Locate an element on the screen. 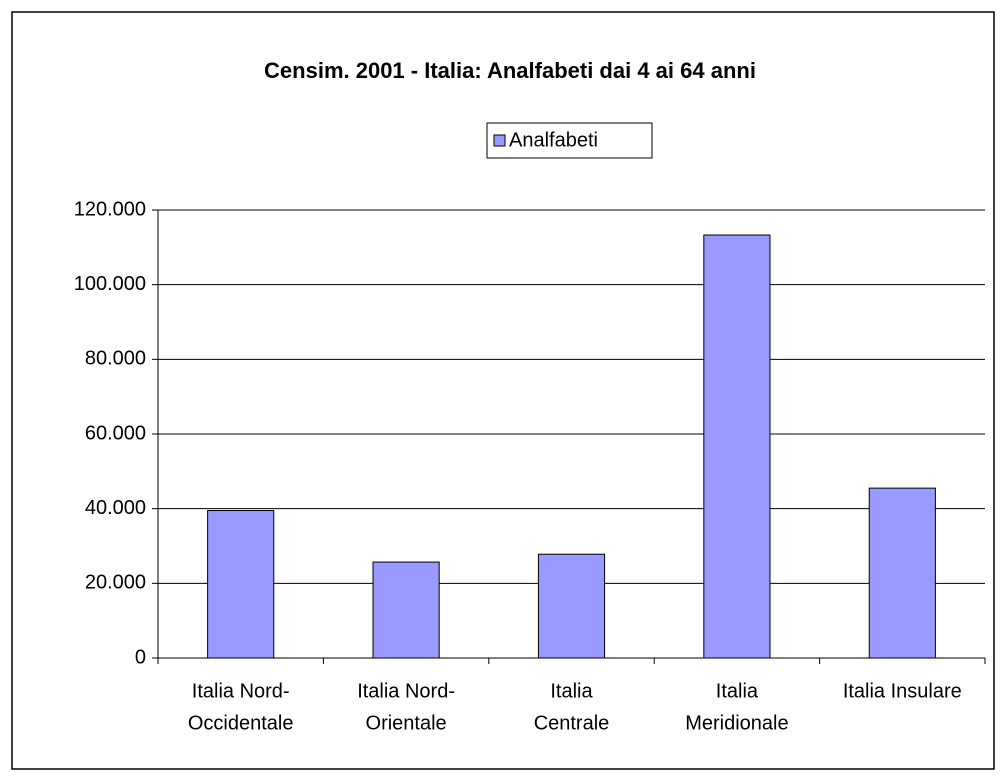 This screenshot has height=780, width=1006. x-tick-label: Meridionale is located at coordinates (736, 723).